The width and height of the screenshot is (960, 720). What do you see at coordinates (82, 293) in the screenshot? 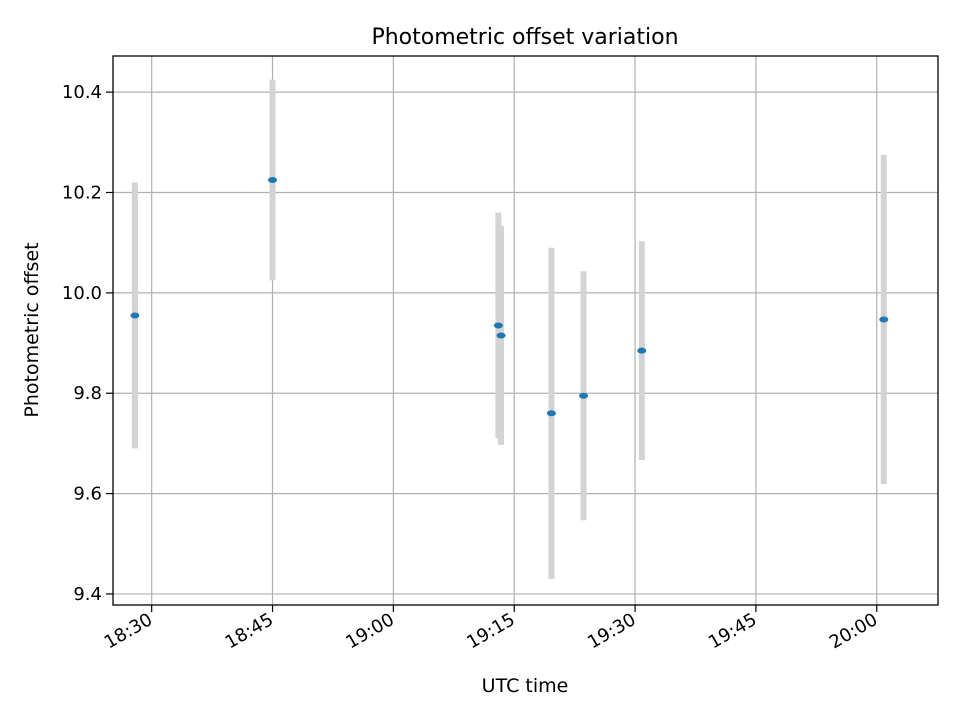
I see `y-tick-label: 10.0` at bounding box center [82, 293].